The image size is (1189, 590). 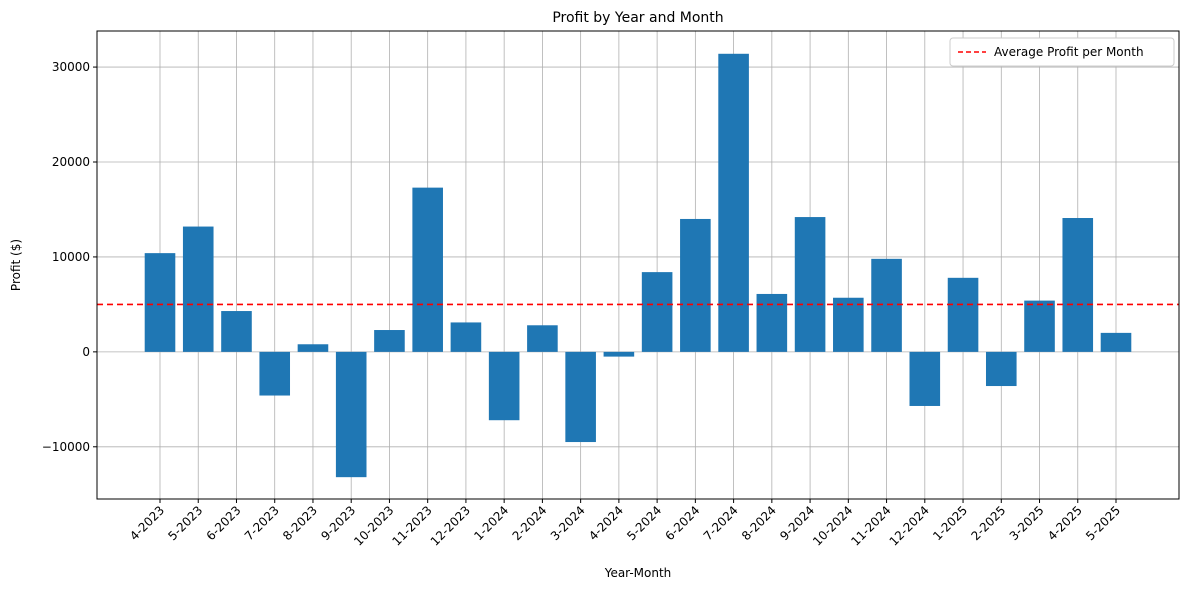 What do you see at coordinates (644, 523) in the screenshot?
I see `x-tick-label: 5-2024` at bounding box center [644, 523].